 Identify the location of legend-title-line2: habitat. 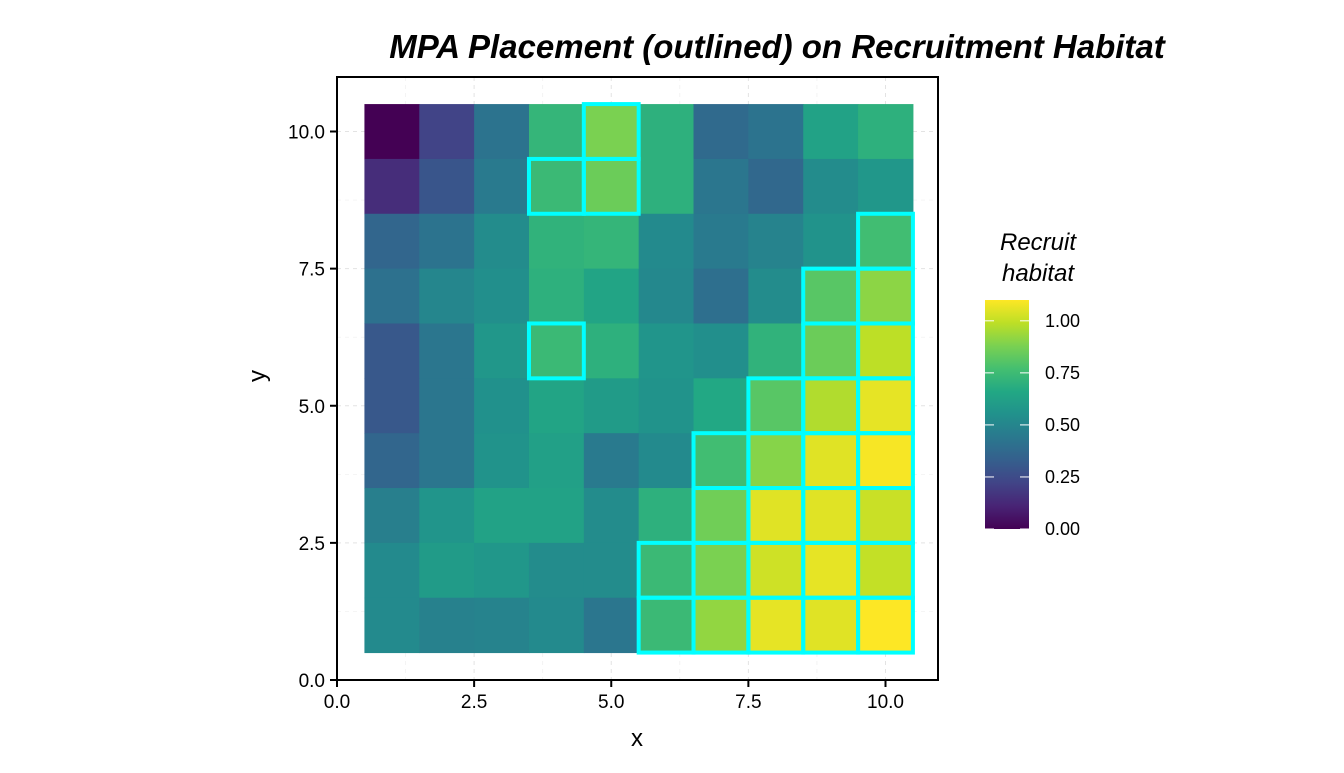
(1038, 273).